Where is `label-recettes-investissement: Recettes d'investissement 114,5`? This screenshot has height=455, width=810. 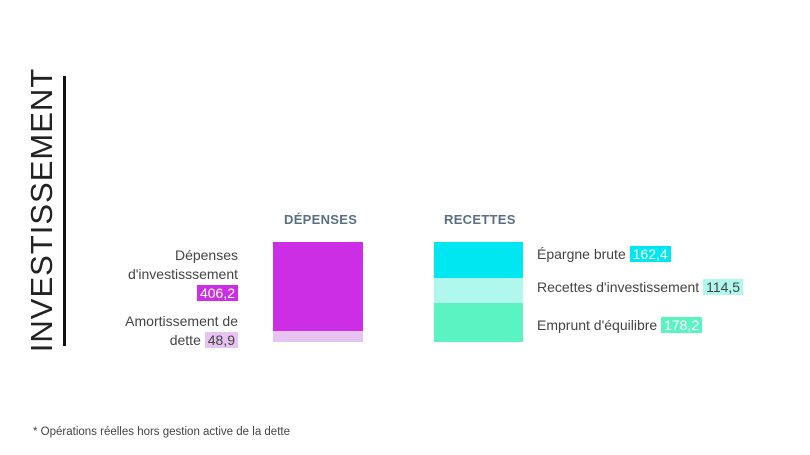
label-recettes-investissement: Recettes d'investissement 114,5 is located at coordinates (640, 287).